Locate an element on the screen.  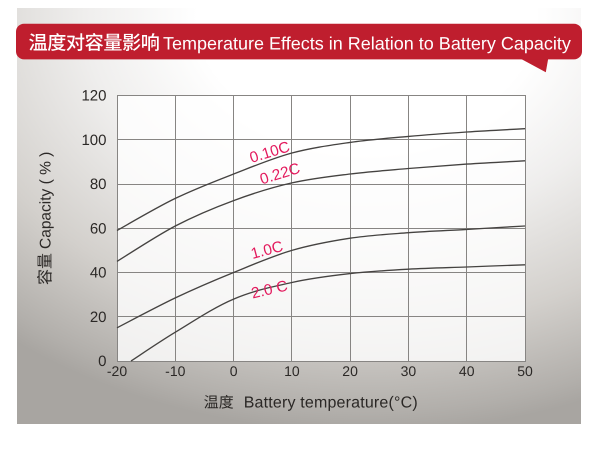
svg-text: -20 is located at coordinates (117, 371).